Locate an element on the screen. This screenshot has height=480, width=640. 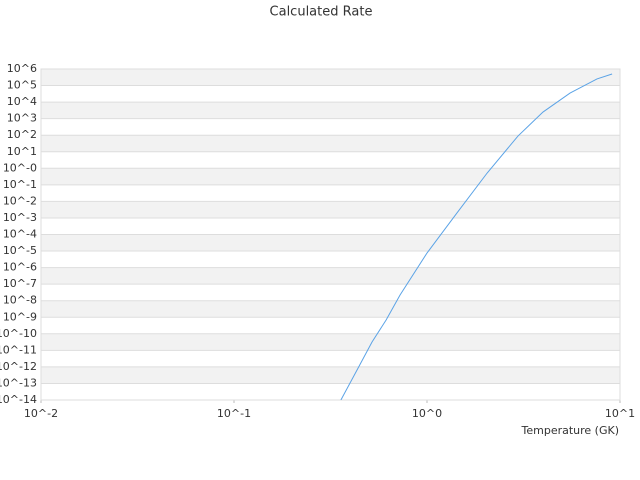
y-tick-label: 10^-0 is located at coordinates (20, 167).